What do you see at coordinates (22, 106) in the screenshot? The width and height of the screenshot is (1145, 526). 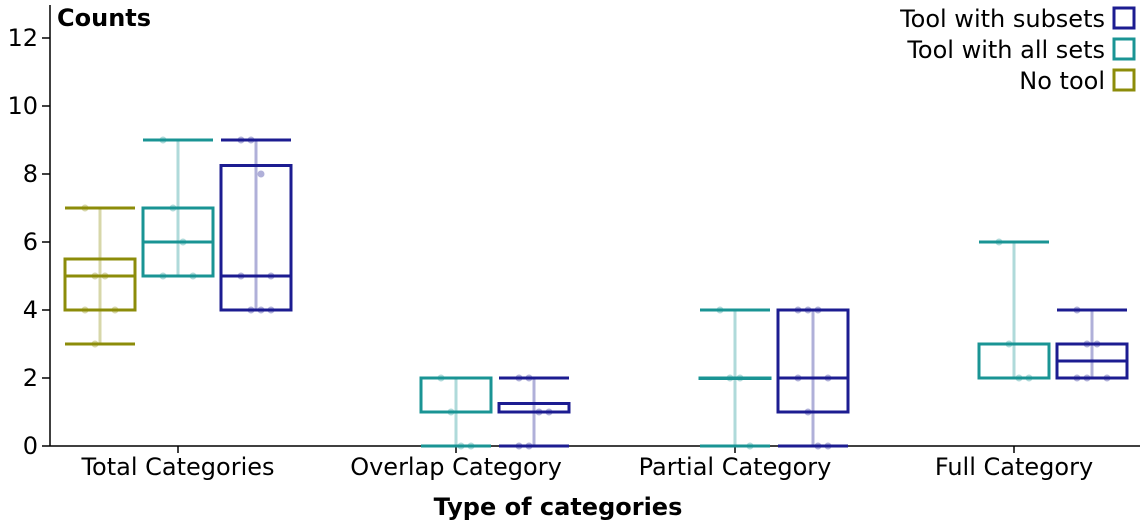 I see `y-tick-label: 10` at bounding box center [22, 106].